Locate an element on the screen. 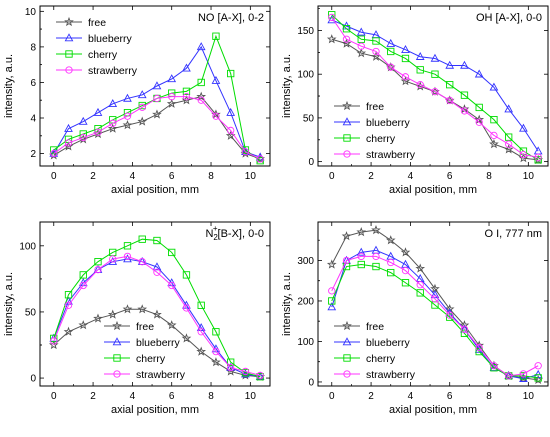  y-tick-label: 150 is located at coordinates (305, 31).